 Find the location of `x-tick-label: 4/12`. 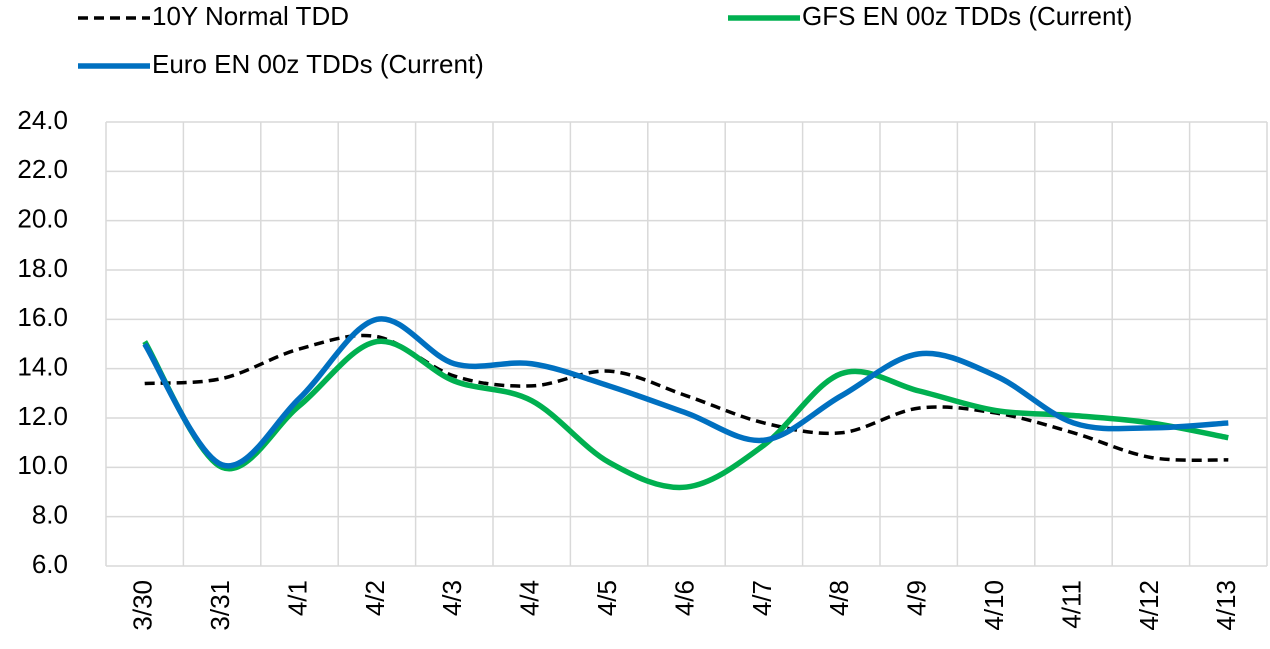

x-tick-label: 4/12 is located at coordinates (1149, 605).